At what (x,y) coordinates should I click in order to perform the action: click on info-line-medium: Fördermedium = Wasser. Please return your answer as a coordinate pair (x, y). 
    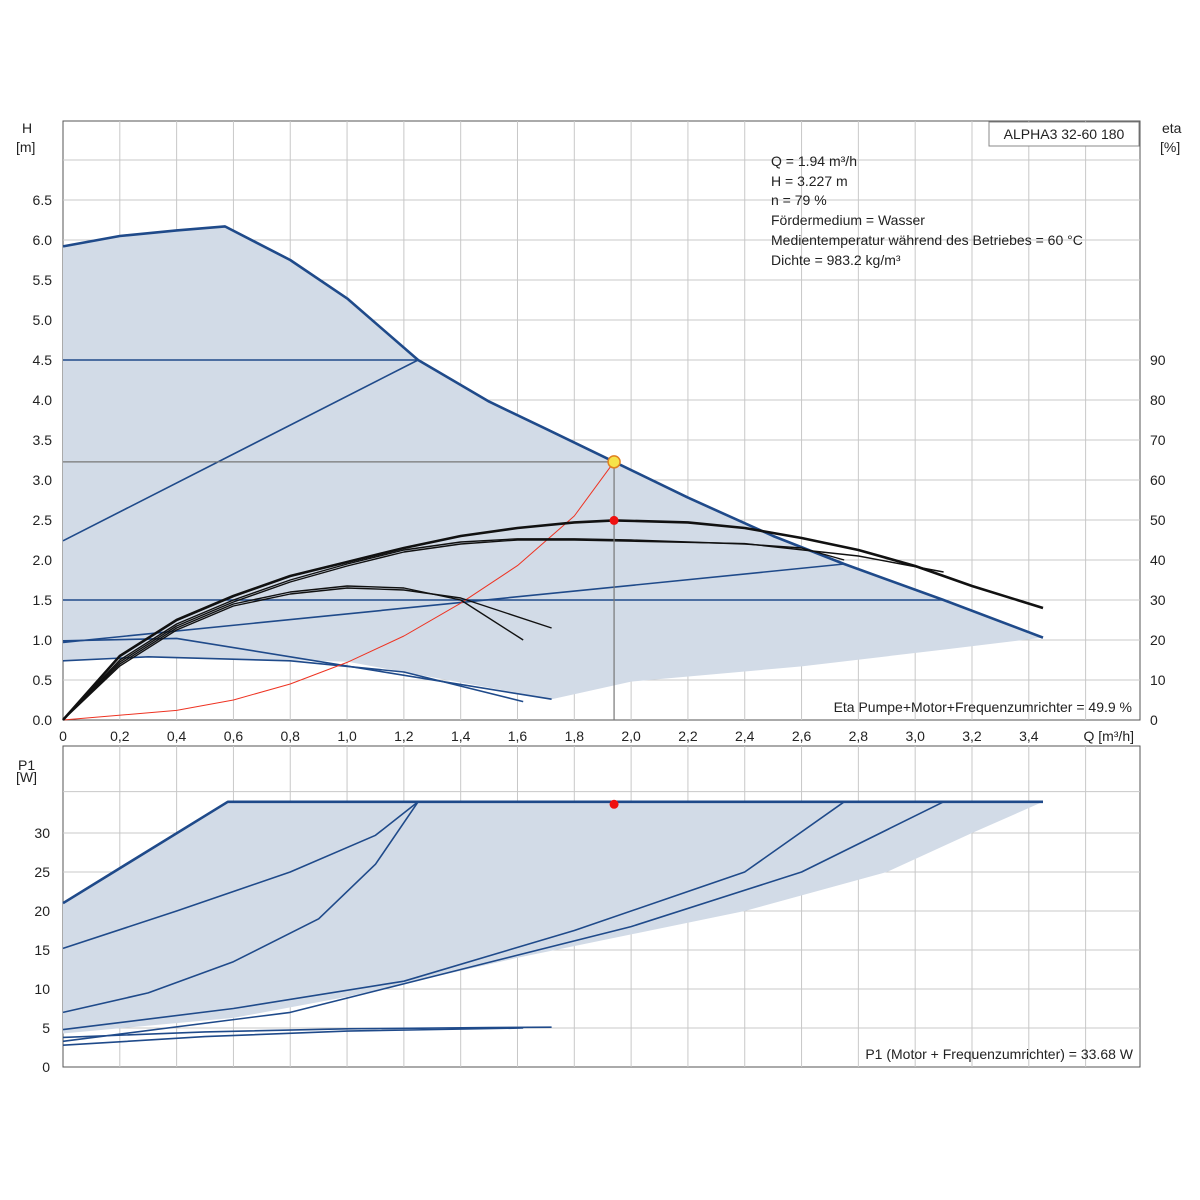
    Looking at the image, I should click on (848, 220).